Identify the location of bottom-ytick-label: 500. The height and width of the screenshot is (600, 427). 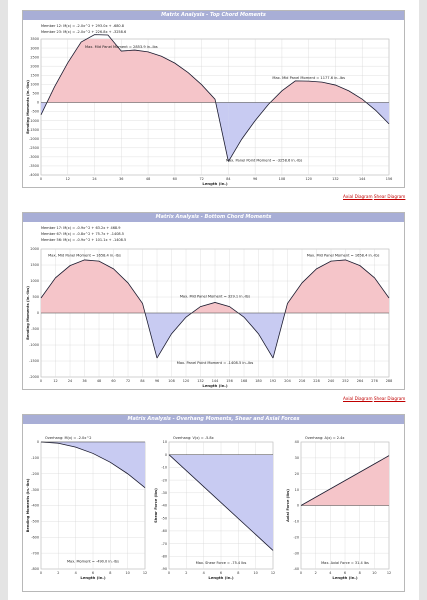
(36, 297).